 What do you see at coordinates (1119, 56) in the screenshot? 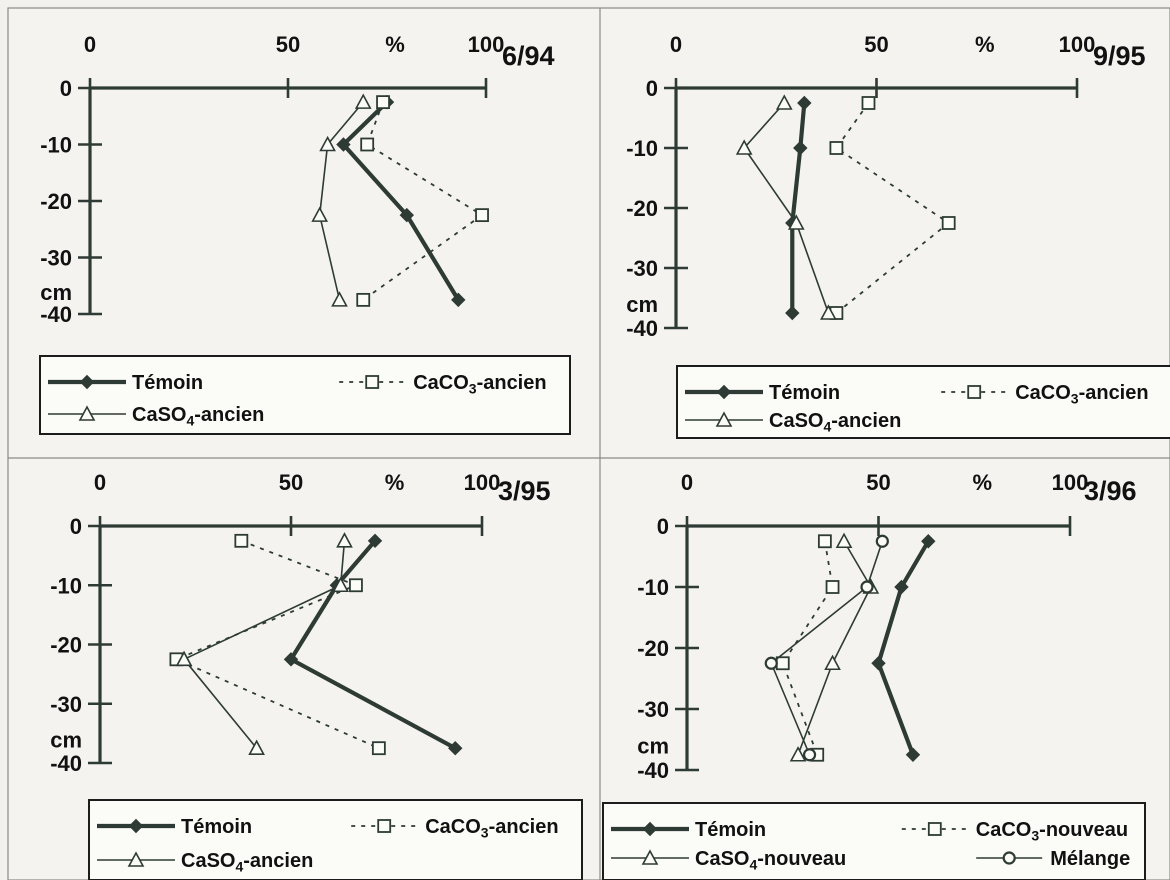
I see `panel-title: 9/95` at bounding box center [1119, 56].